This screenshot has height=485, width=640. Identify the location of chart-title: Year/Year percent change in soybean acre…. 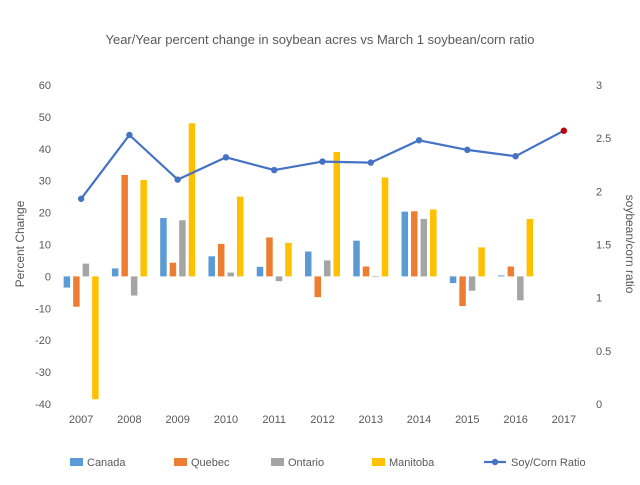
(319, 39).